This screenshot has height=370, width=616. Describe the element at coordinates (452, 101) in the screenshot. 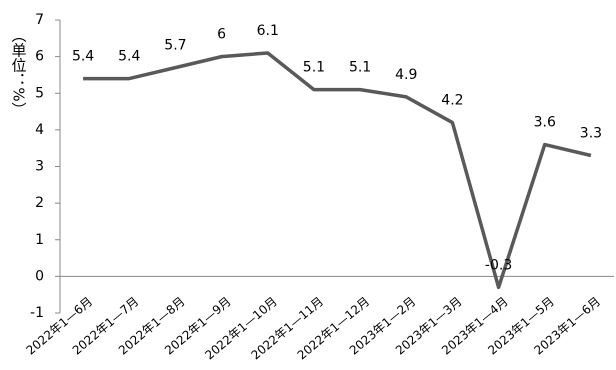

I see `data-label: 4.2` at that location.